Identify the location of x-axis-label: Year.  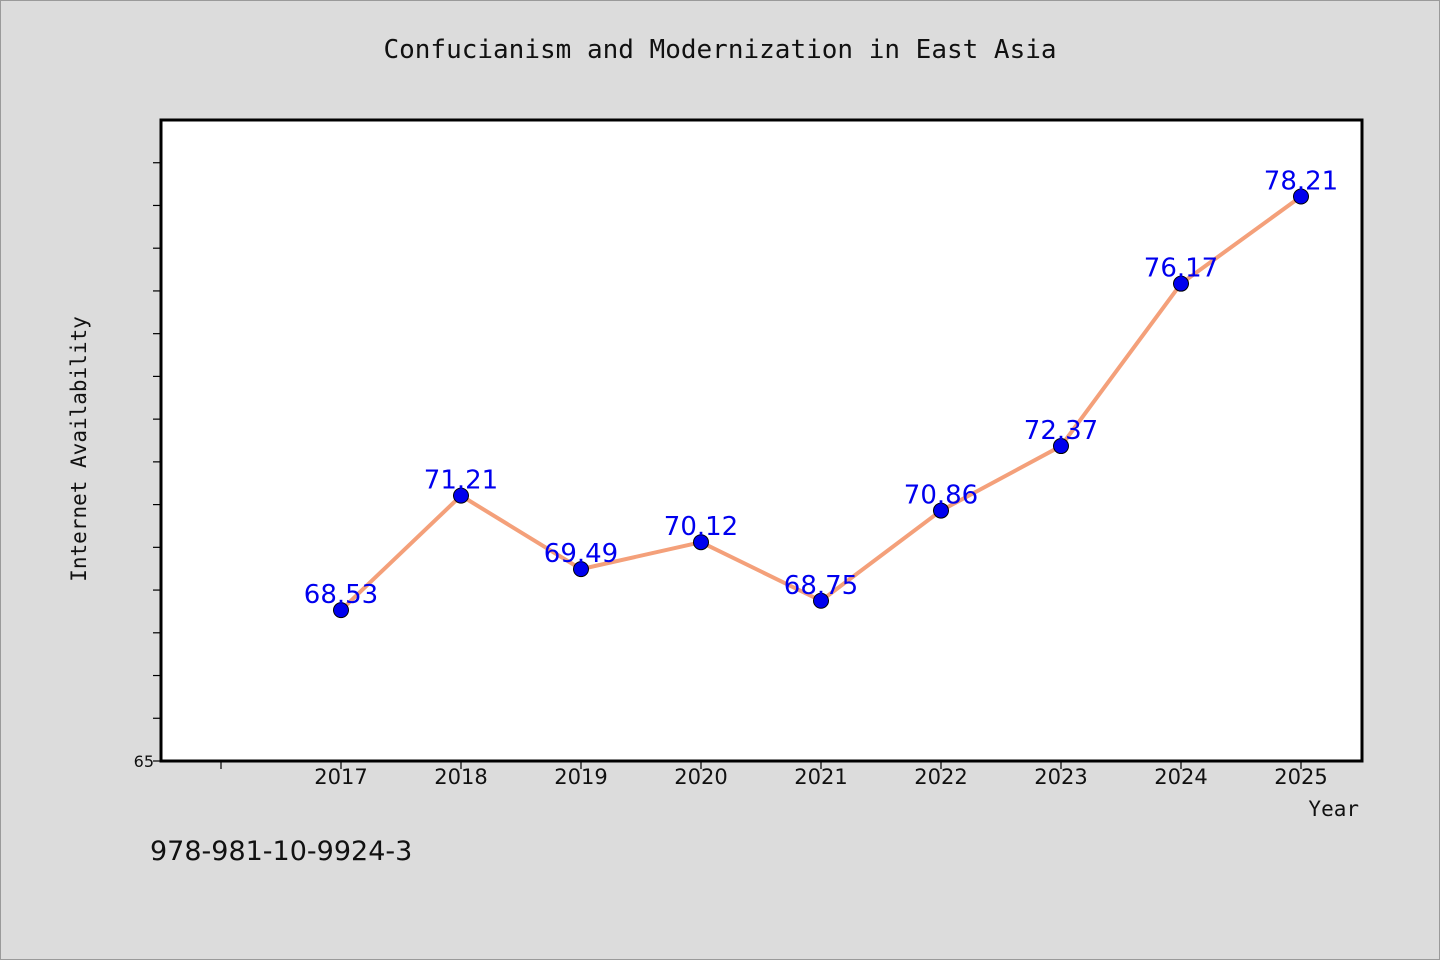
(1333, 809).